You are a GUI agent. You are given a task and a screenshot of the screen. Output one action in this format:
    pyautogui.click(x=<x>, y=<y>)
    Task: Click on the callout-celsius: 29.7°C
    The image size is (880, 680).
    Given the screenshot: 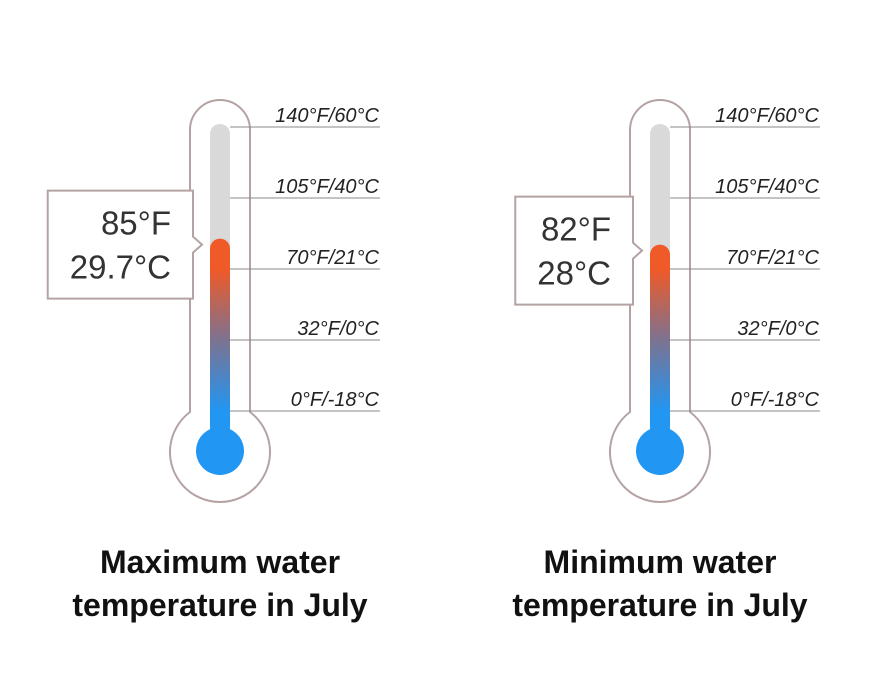 What is the action you would take?
    pyautogui.click(x=120, y=267)
    